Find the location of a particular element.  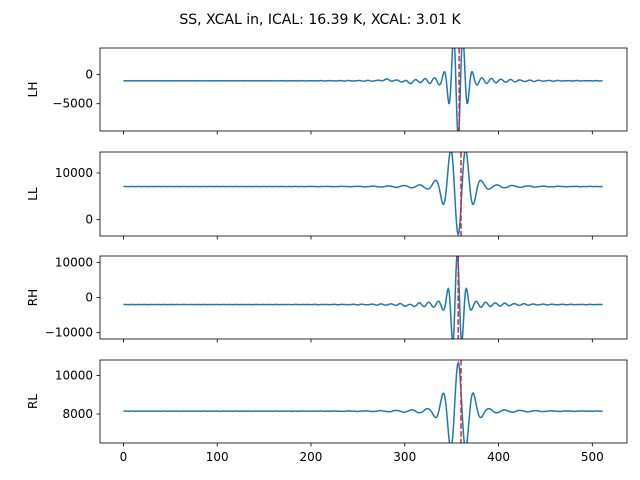

x-tick-label: 0 is located at coordinates (124, 457).